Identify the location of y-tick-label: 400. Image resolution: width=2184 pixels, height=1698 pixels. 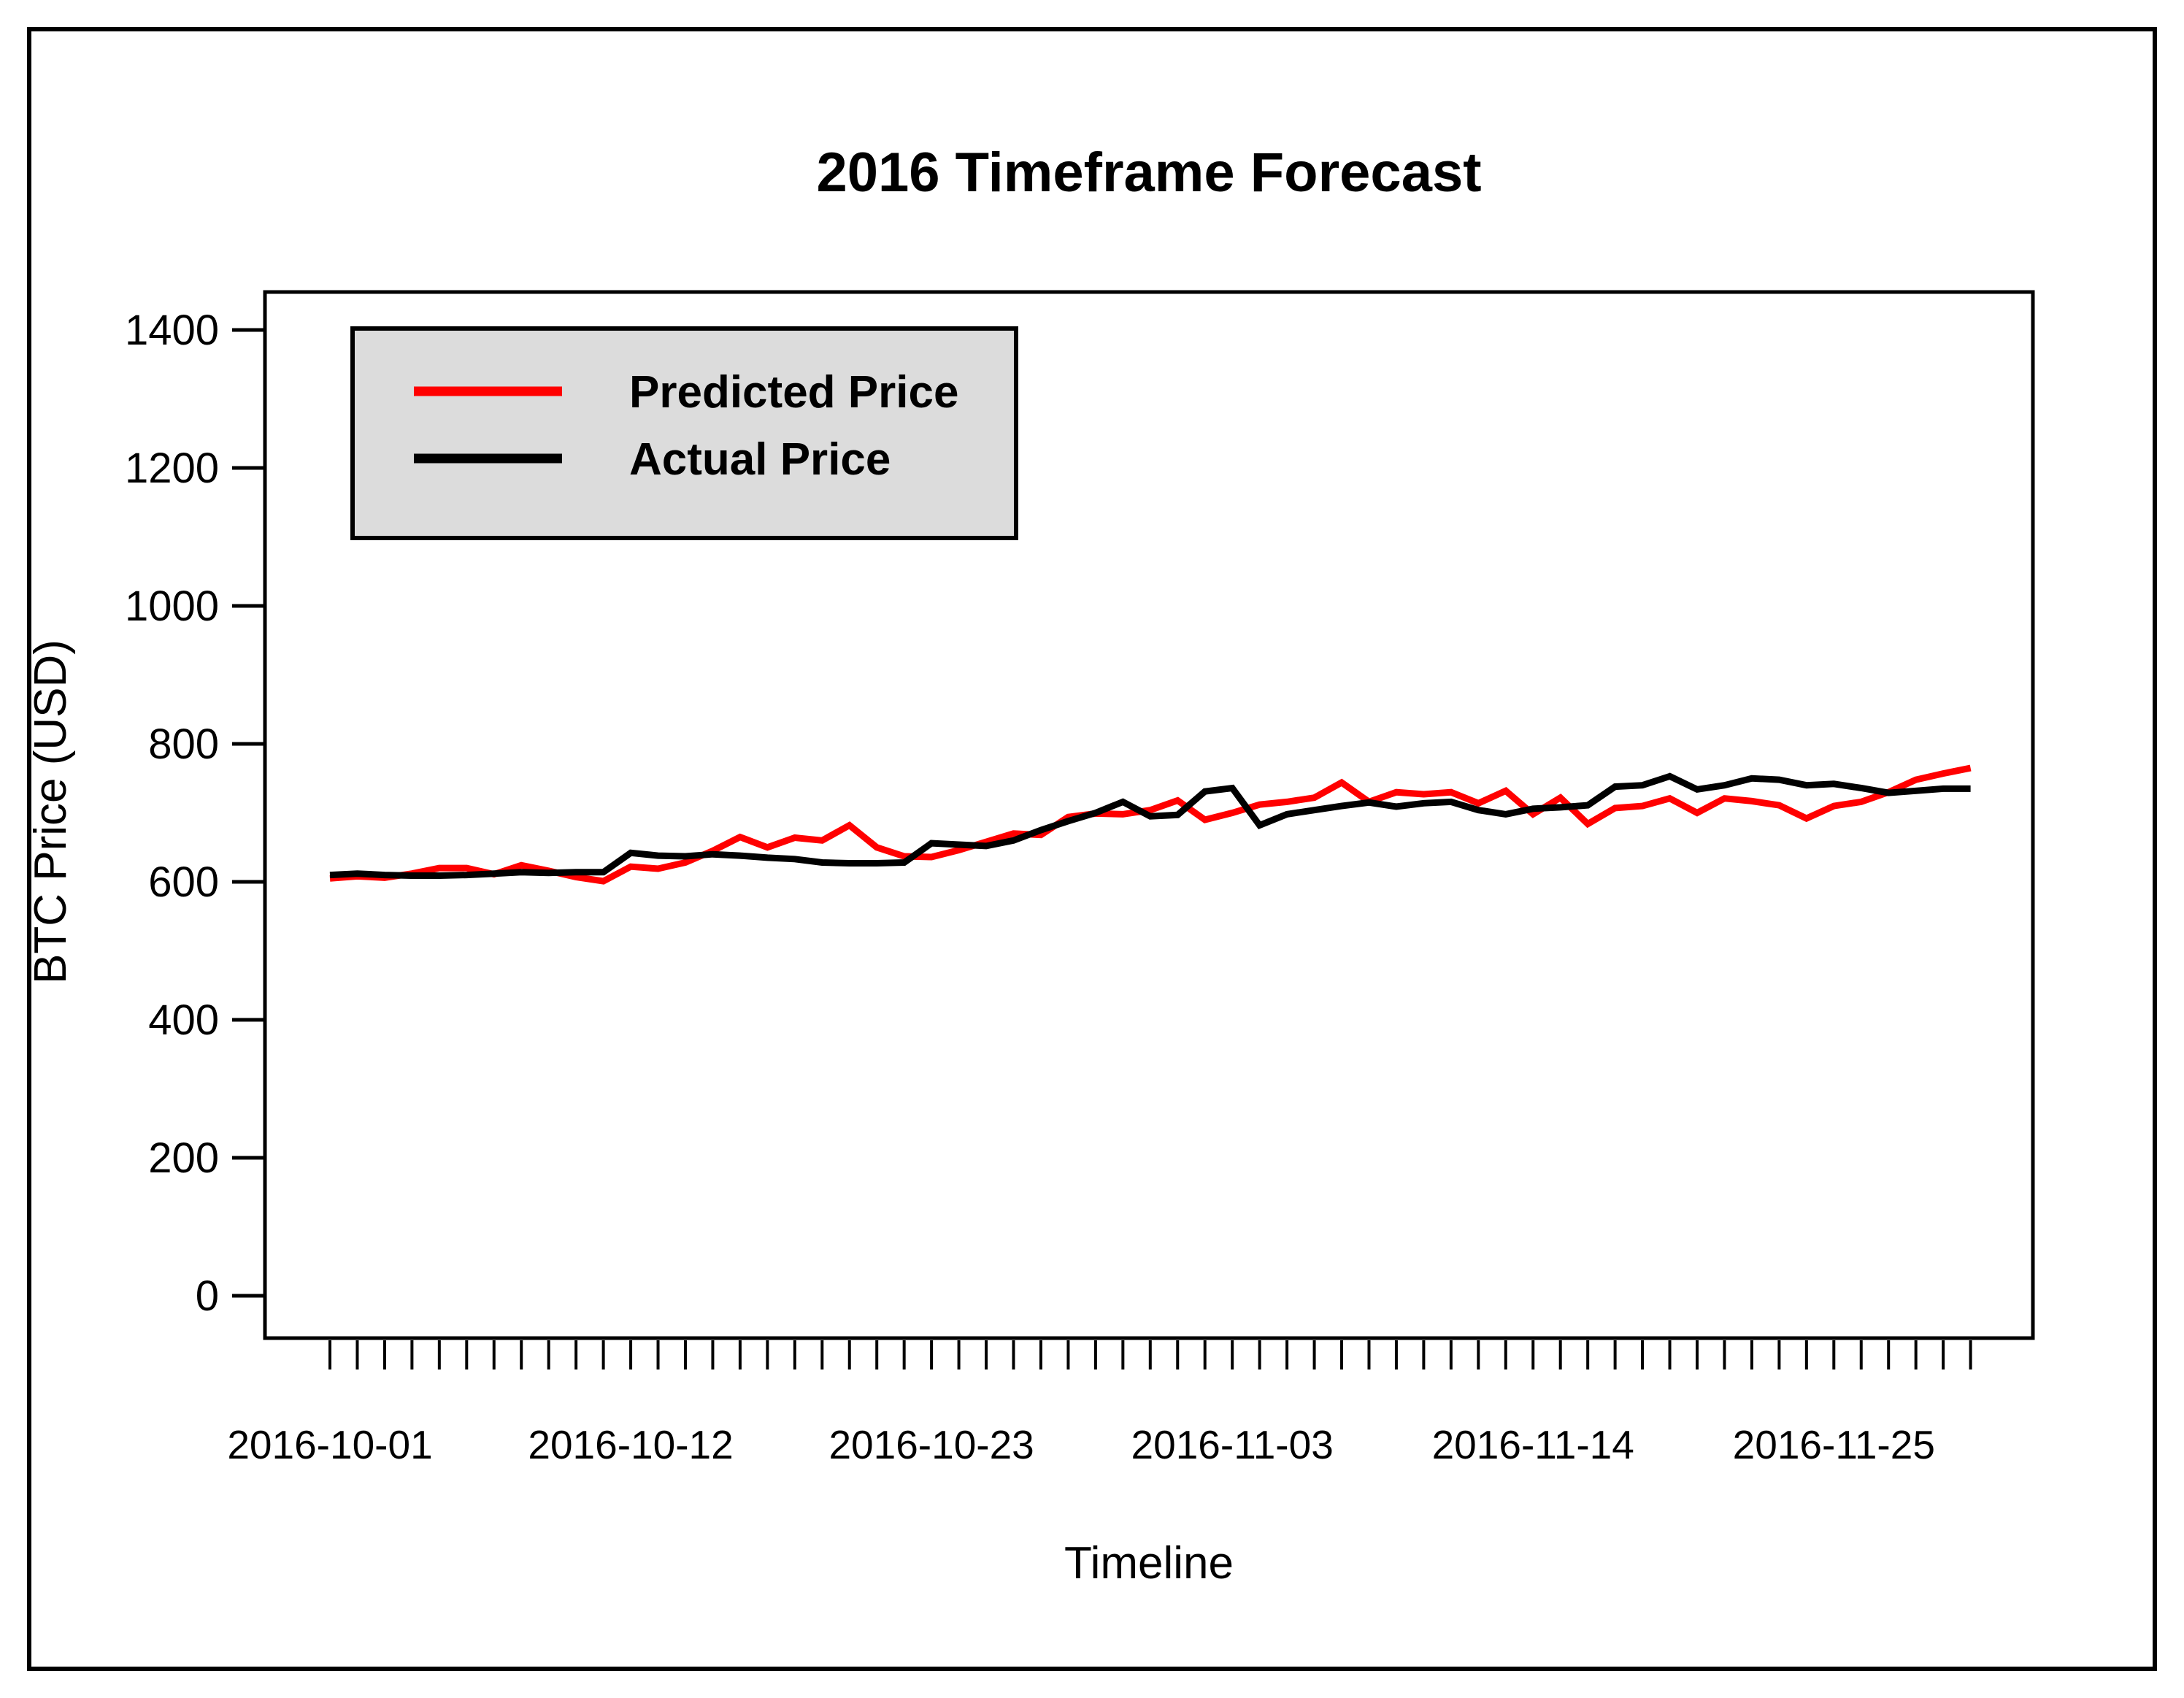
(183, 1020).